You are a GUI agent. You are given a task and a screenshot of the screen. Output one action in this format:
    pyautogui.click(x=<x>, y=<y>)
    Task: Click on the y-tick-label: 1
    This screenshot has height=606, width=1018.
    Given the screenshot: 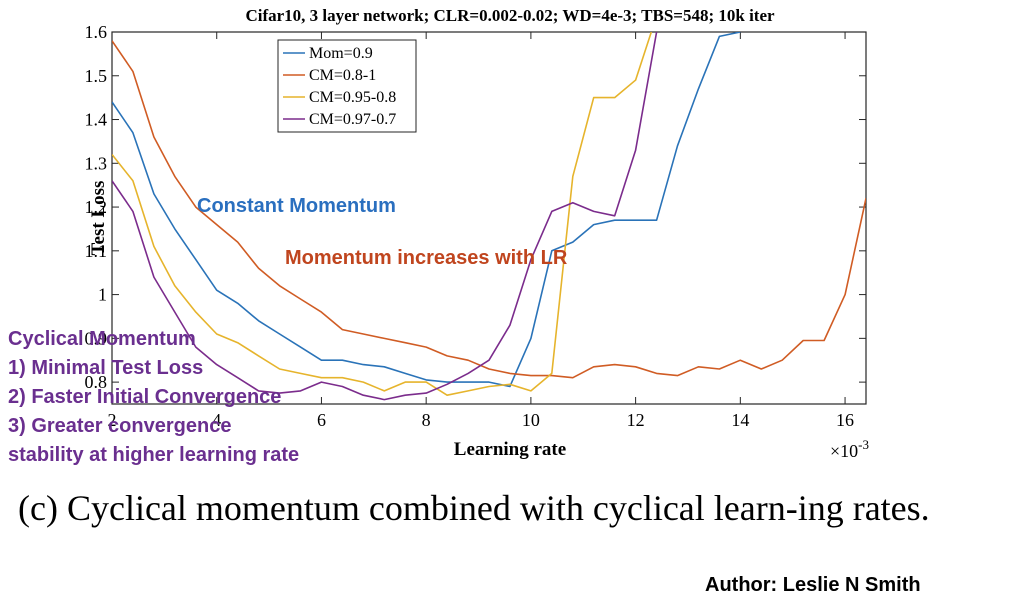 What is the action you would take?
    pyautogui.click(x=102, y=295)
    